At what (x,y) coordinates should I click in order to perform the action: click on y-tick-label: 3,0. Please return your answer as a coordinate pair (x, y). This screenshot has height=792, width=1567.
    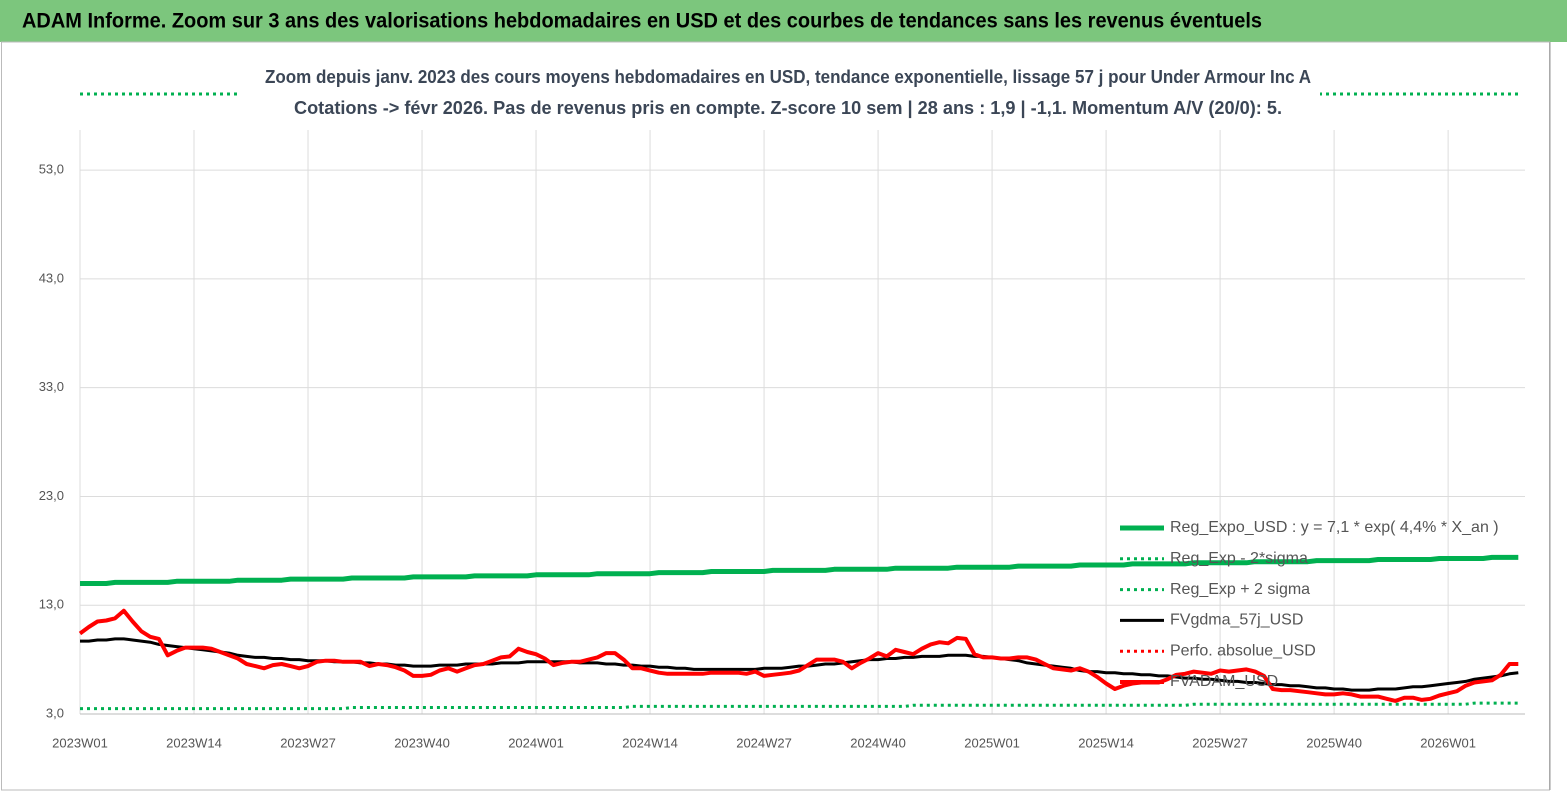
    Looking at the image, I should click on (55, 712).